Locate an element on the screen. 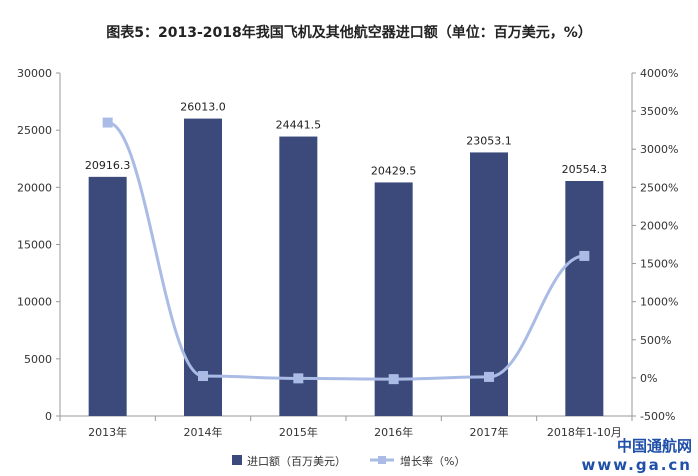 The height and width of the screenshot is (476, 698). bar-data-label: 26013.0 is located at coordinates (203, 107).